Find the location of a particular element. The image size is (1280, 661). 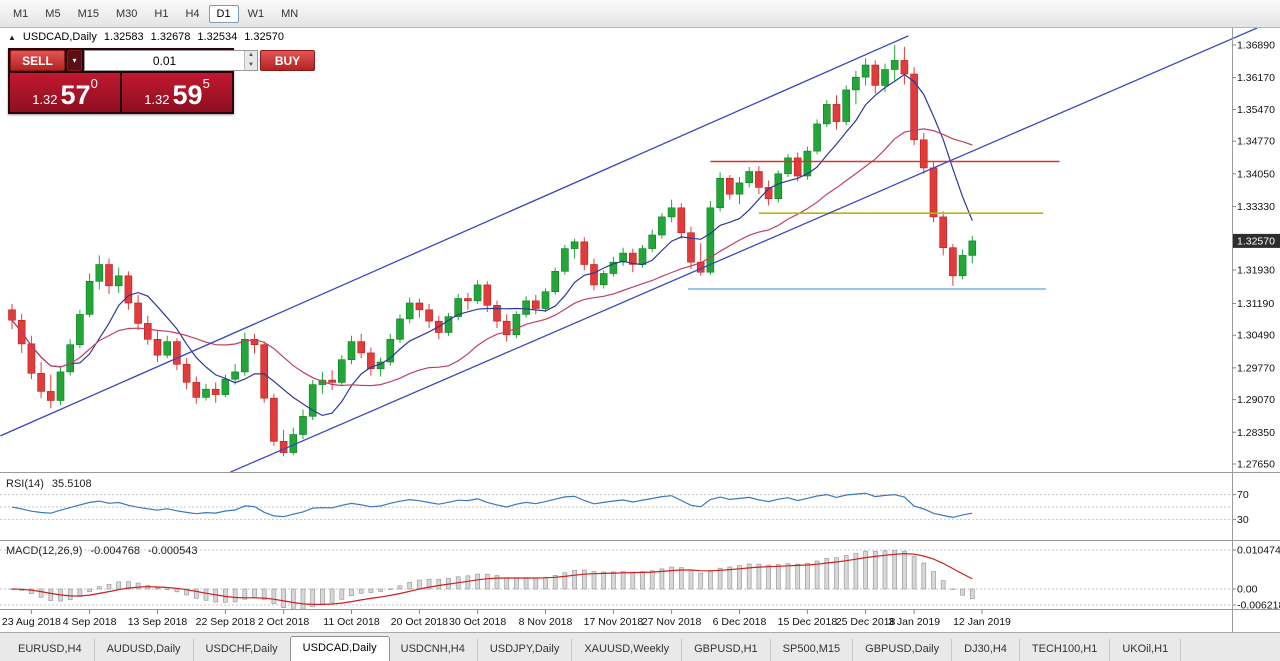

chart-tab-usdchf-daily: USDCHF,Daily is located at coordinates (242, 650).